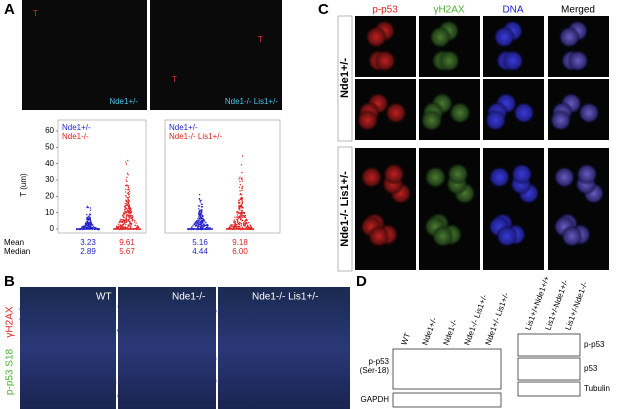 The width and height of the screenshot is (617, 409). I want to click on comet-image, so click(84, 55).